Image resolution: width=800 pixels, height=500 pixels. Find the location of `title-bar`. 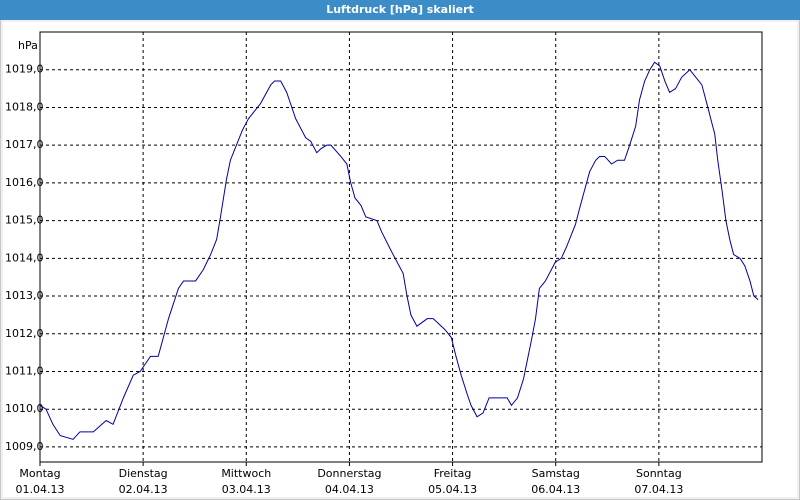

title-bar is located at coordinates (400, 10).